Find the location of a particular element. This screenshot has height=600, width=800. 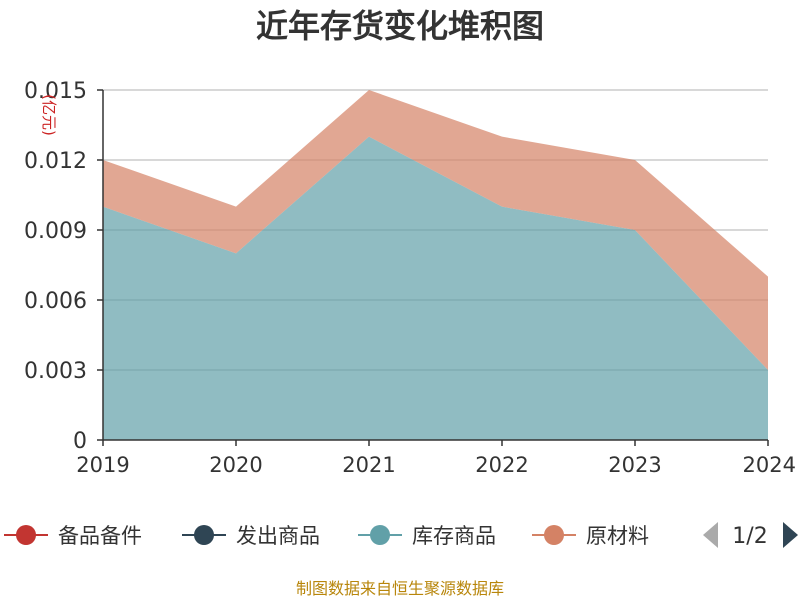

legend-label: 发出商品 is located at coordinates (278, 536).